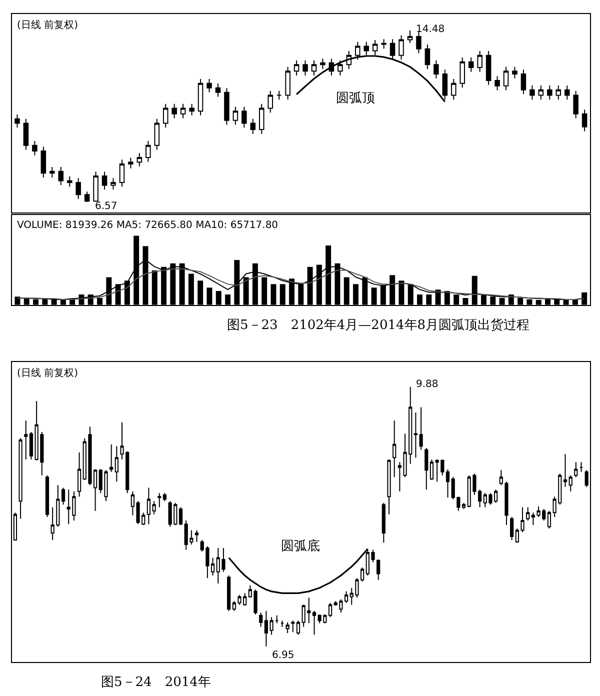 Image resolution: width=600 pixels, height=696 pixels. Describe the element at coordinates (283, 655) in the screenshot. I see `text: 6.95` at that location.